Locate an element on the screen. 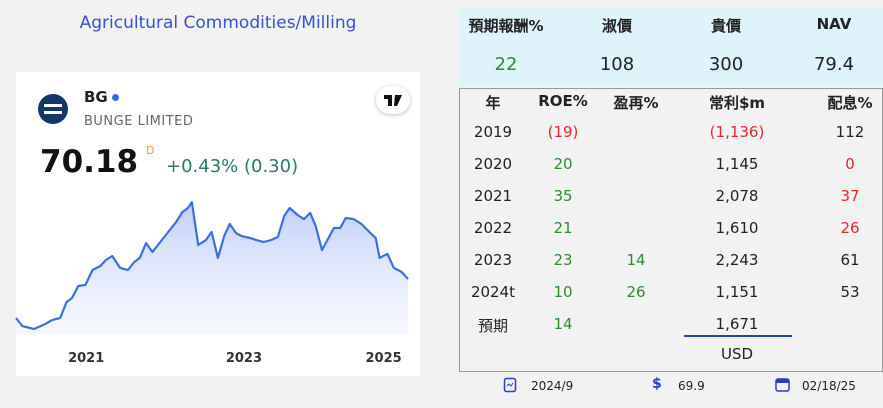  price: 70.18 is located at coordinates (89, 162).